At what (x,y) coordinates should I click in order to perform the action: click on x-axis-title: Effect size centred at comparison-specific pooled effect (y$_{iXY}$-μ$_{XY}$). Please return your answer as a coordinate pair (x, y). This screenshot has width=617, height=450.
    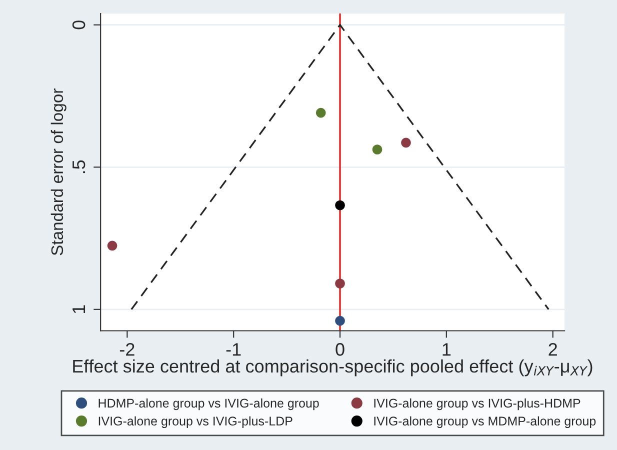
    Looking at the image, I should click on (332, 367).